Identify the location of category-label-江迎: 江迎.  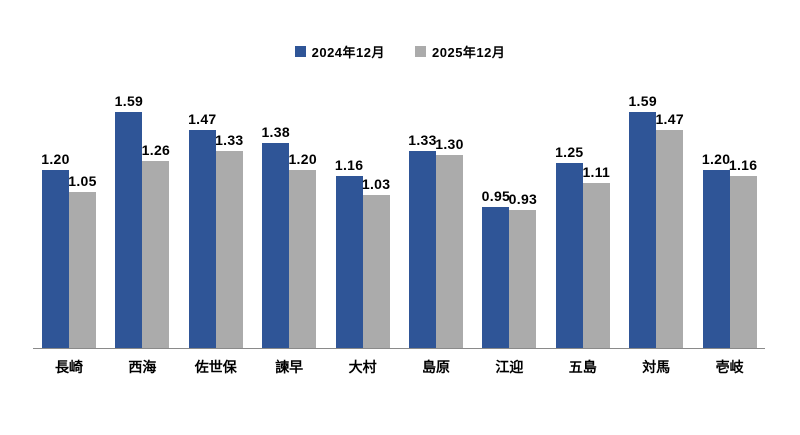
(509, 367).